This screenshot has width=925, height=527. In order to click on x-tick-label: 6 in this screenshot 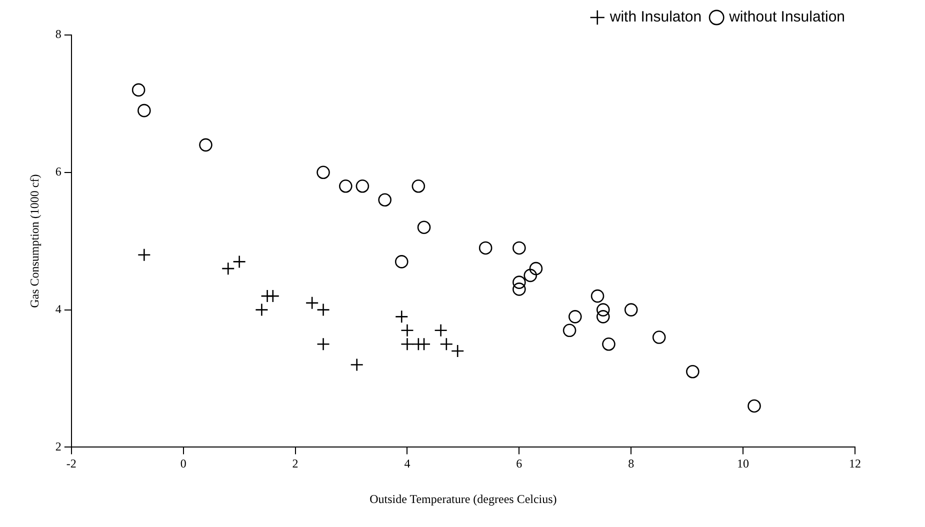, I will do `click(519, 463)`.